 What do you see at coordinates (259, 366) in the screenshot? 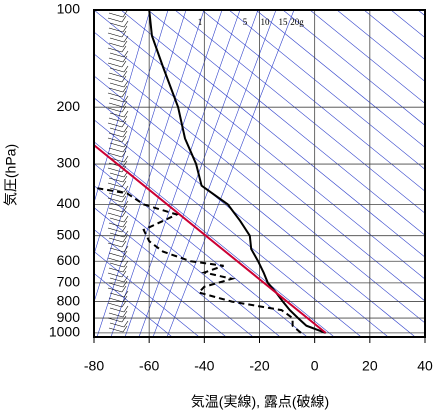
I see `x-tick-label: -20` at bounding box center [259, 366].